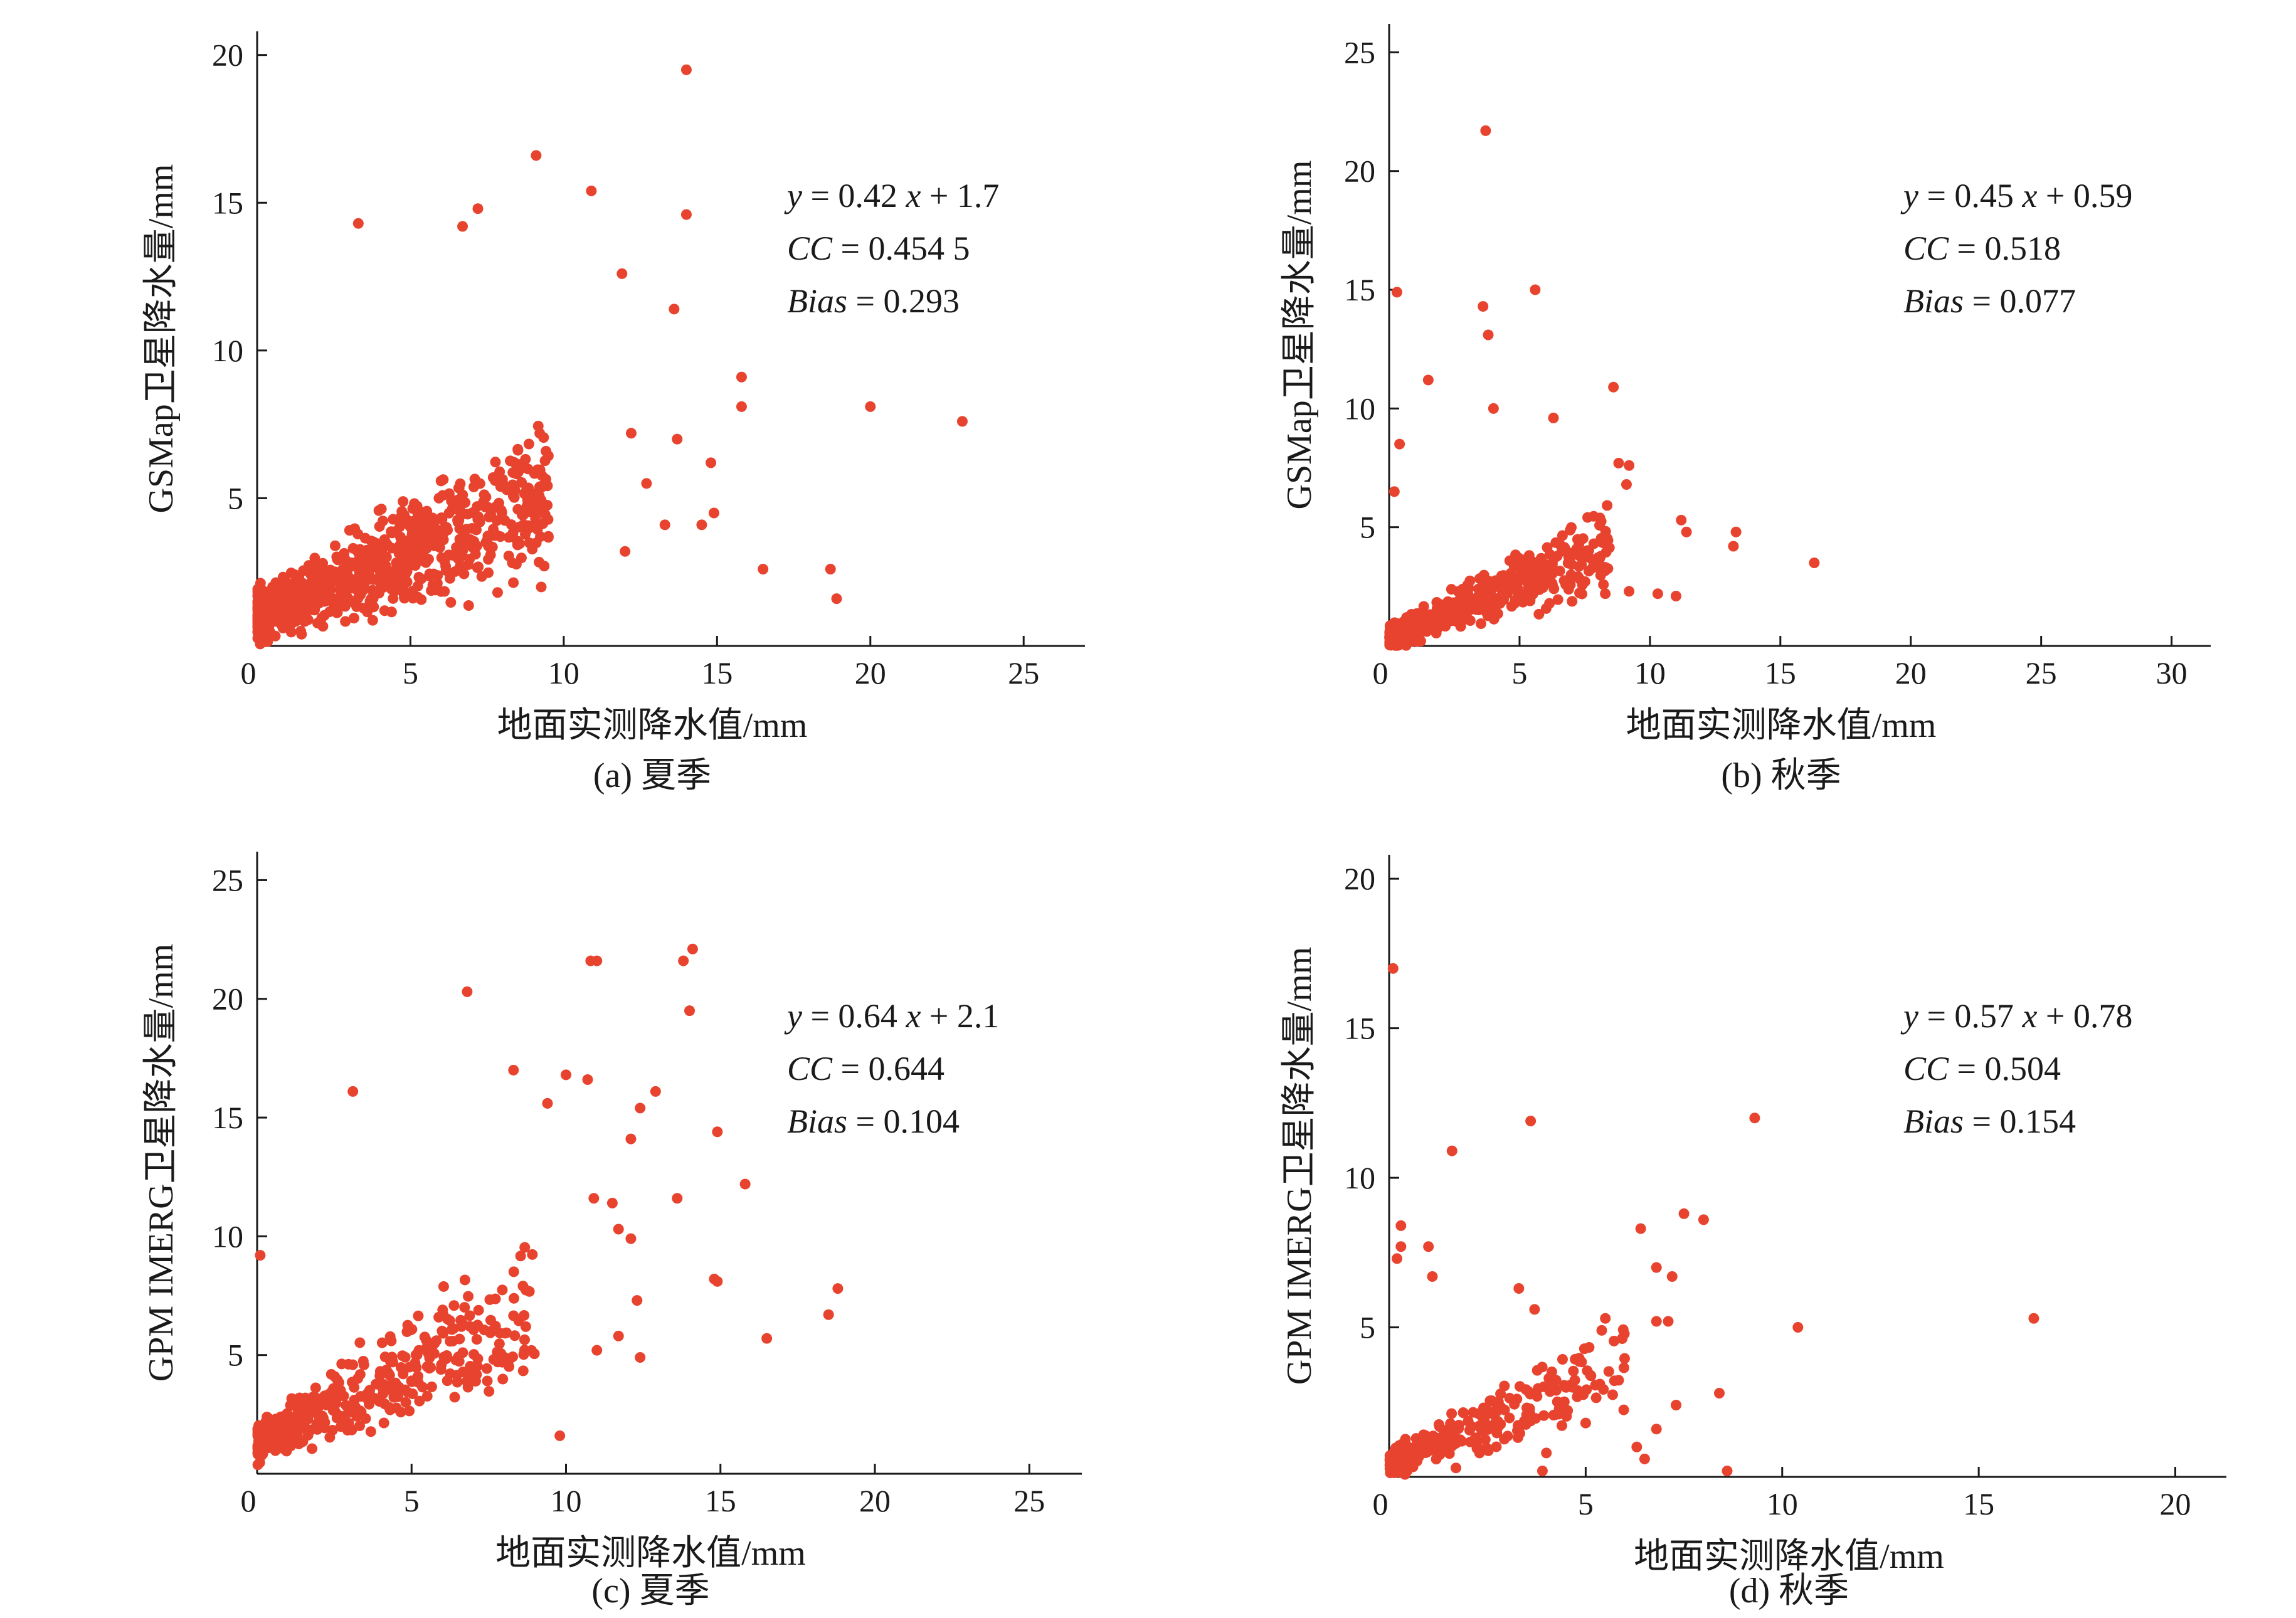 Image resolution: width=2296 pixels, height=1618 pixels. What do you see at coordinates (1359, 409) in the screenshot?
I see `y-tick-label: 10` at bounding box center [1359, 409].